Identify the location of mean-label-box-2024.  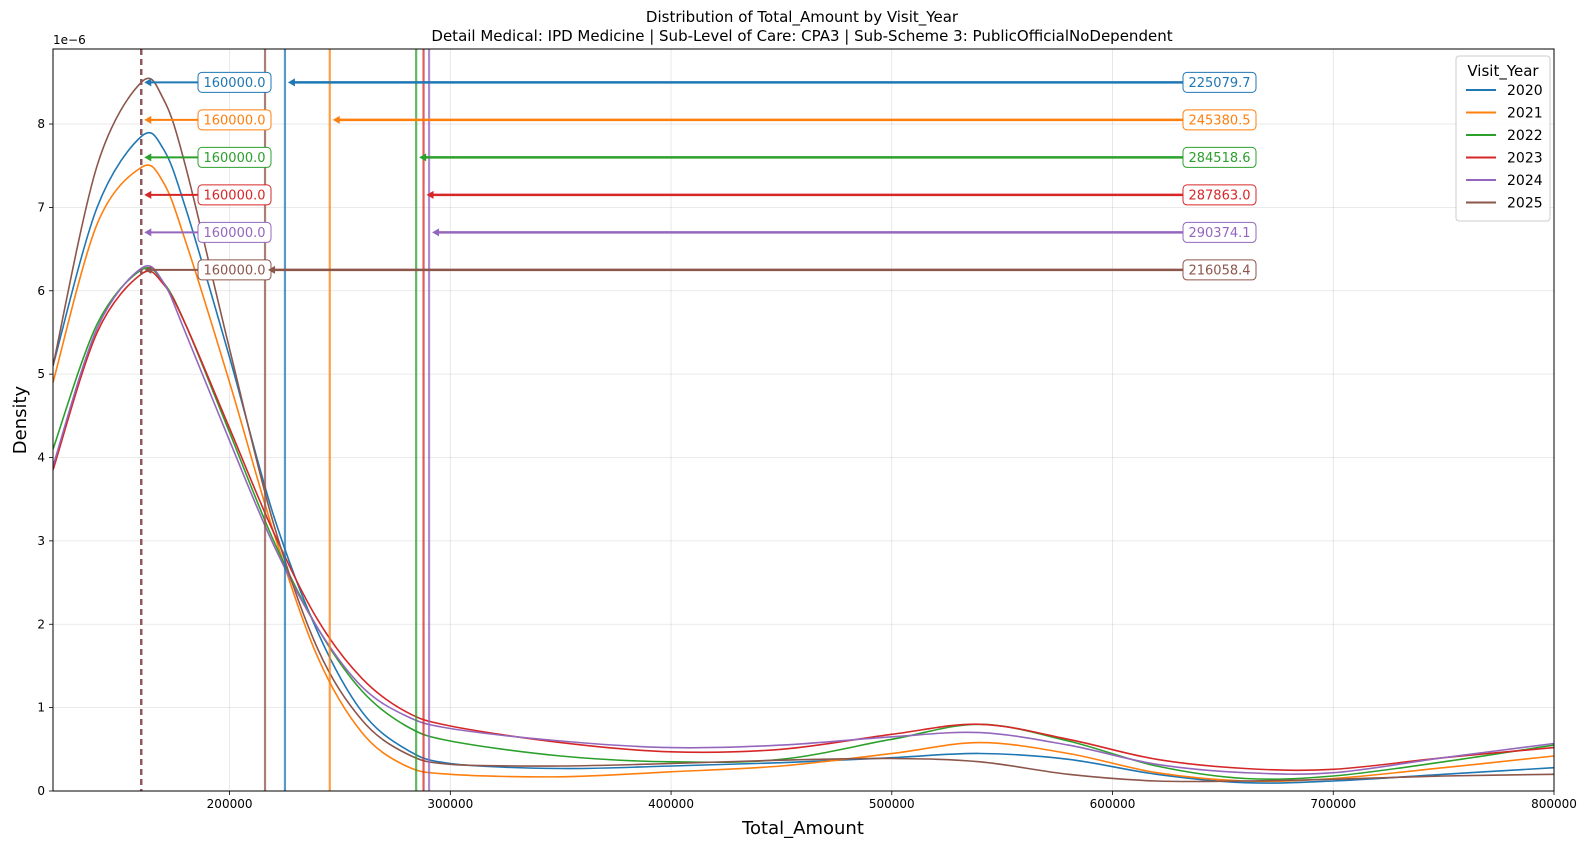
(1219, 232).